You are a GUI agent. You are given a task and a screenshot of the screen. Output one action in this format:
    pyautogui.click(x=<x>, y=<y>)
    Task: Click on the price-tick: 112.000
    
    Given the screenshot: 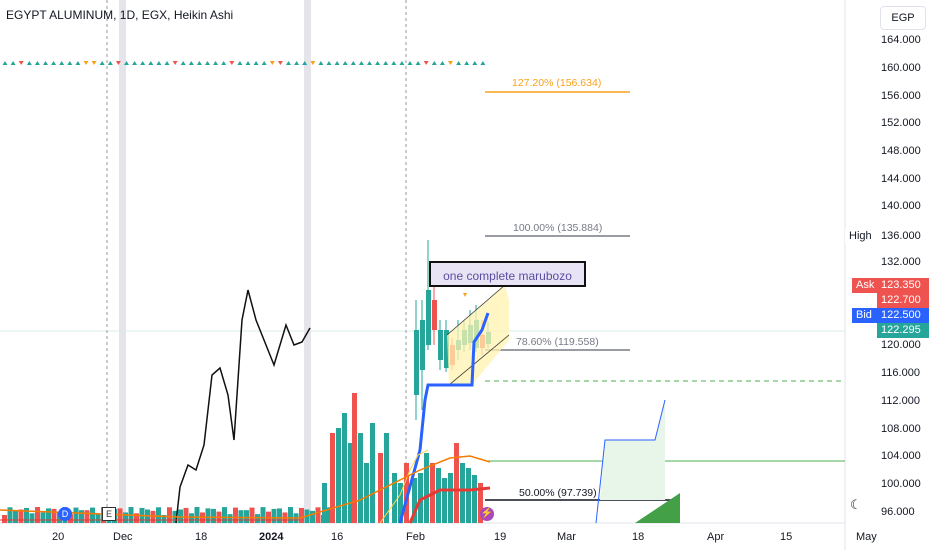 What is the action you would take?
    pyautogui.click(x=903, y=401)
    